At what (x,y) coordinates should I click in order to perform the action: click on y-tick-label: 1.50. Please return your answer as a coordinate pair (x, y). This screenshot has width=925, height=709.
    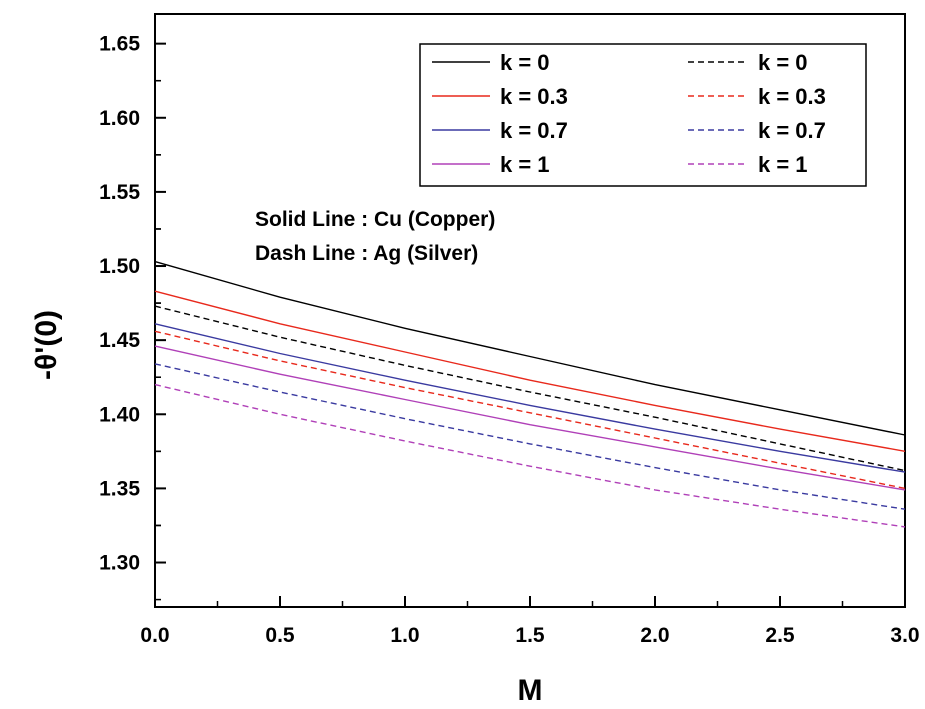
    Looking at the image, I should click on (119, 266).